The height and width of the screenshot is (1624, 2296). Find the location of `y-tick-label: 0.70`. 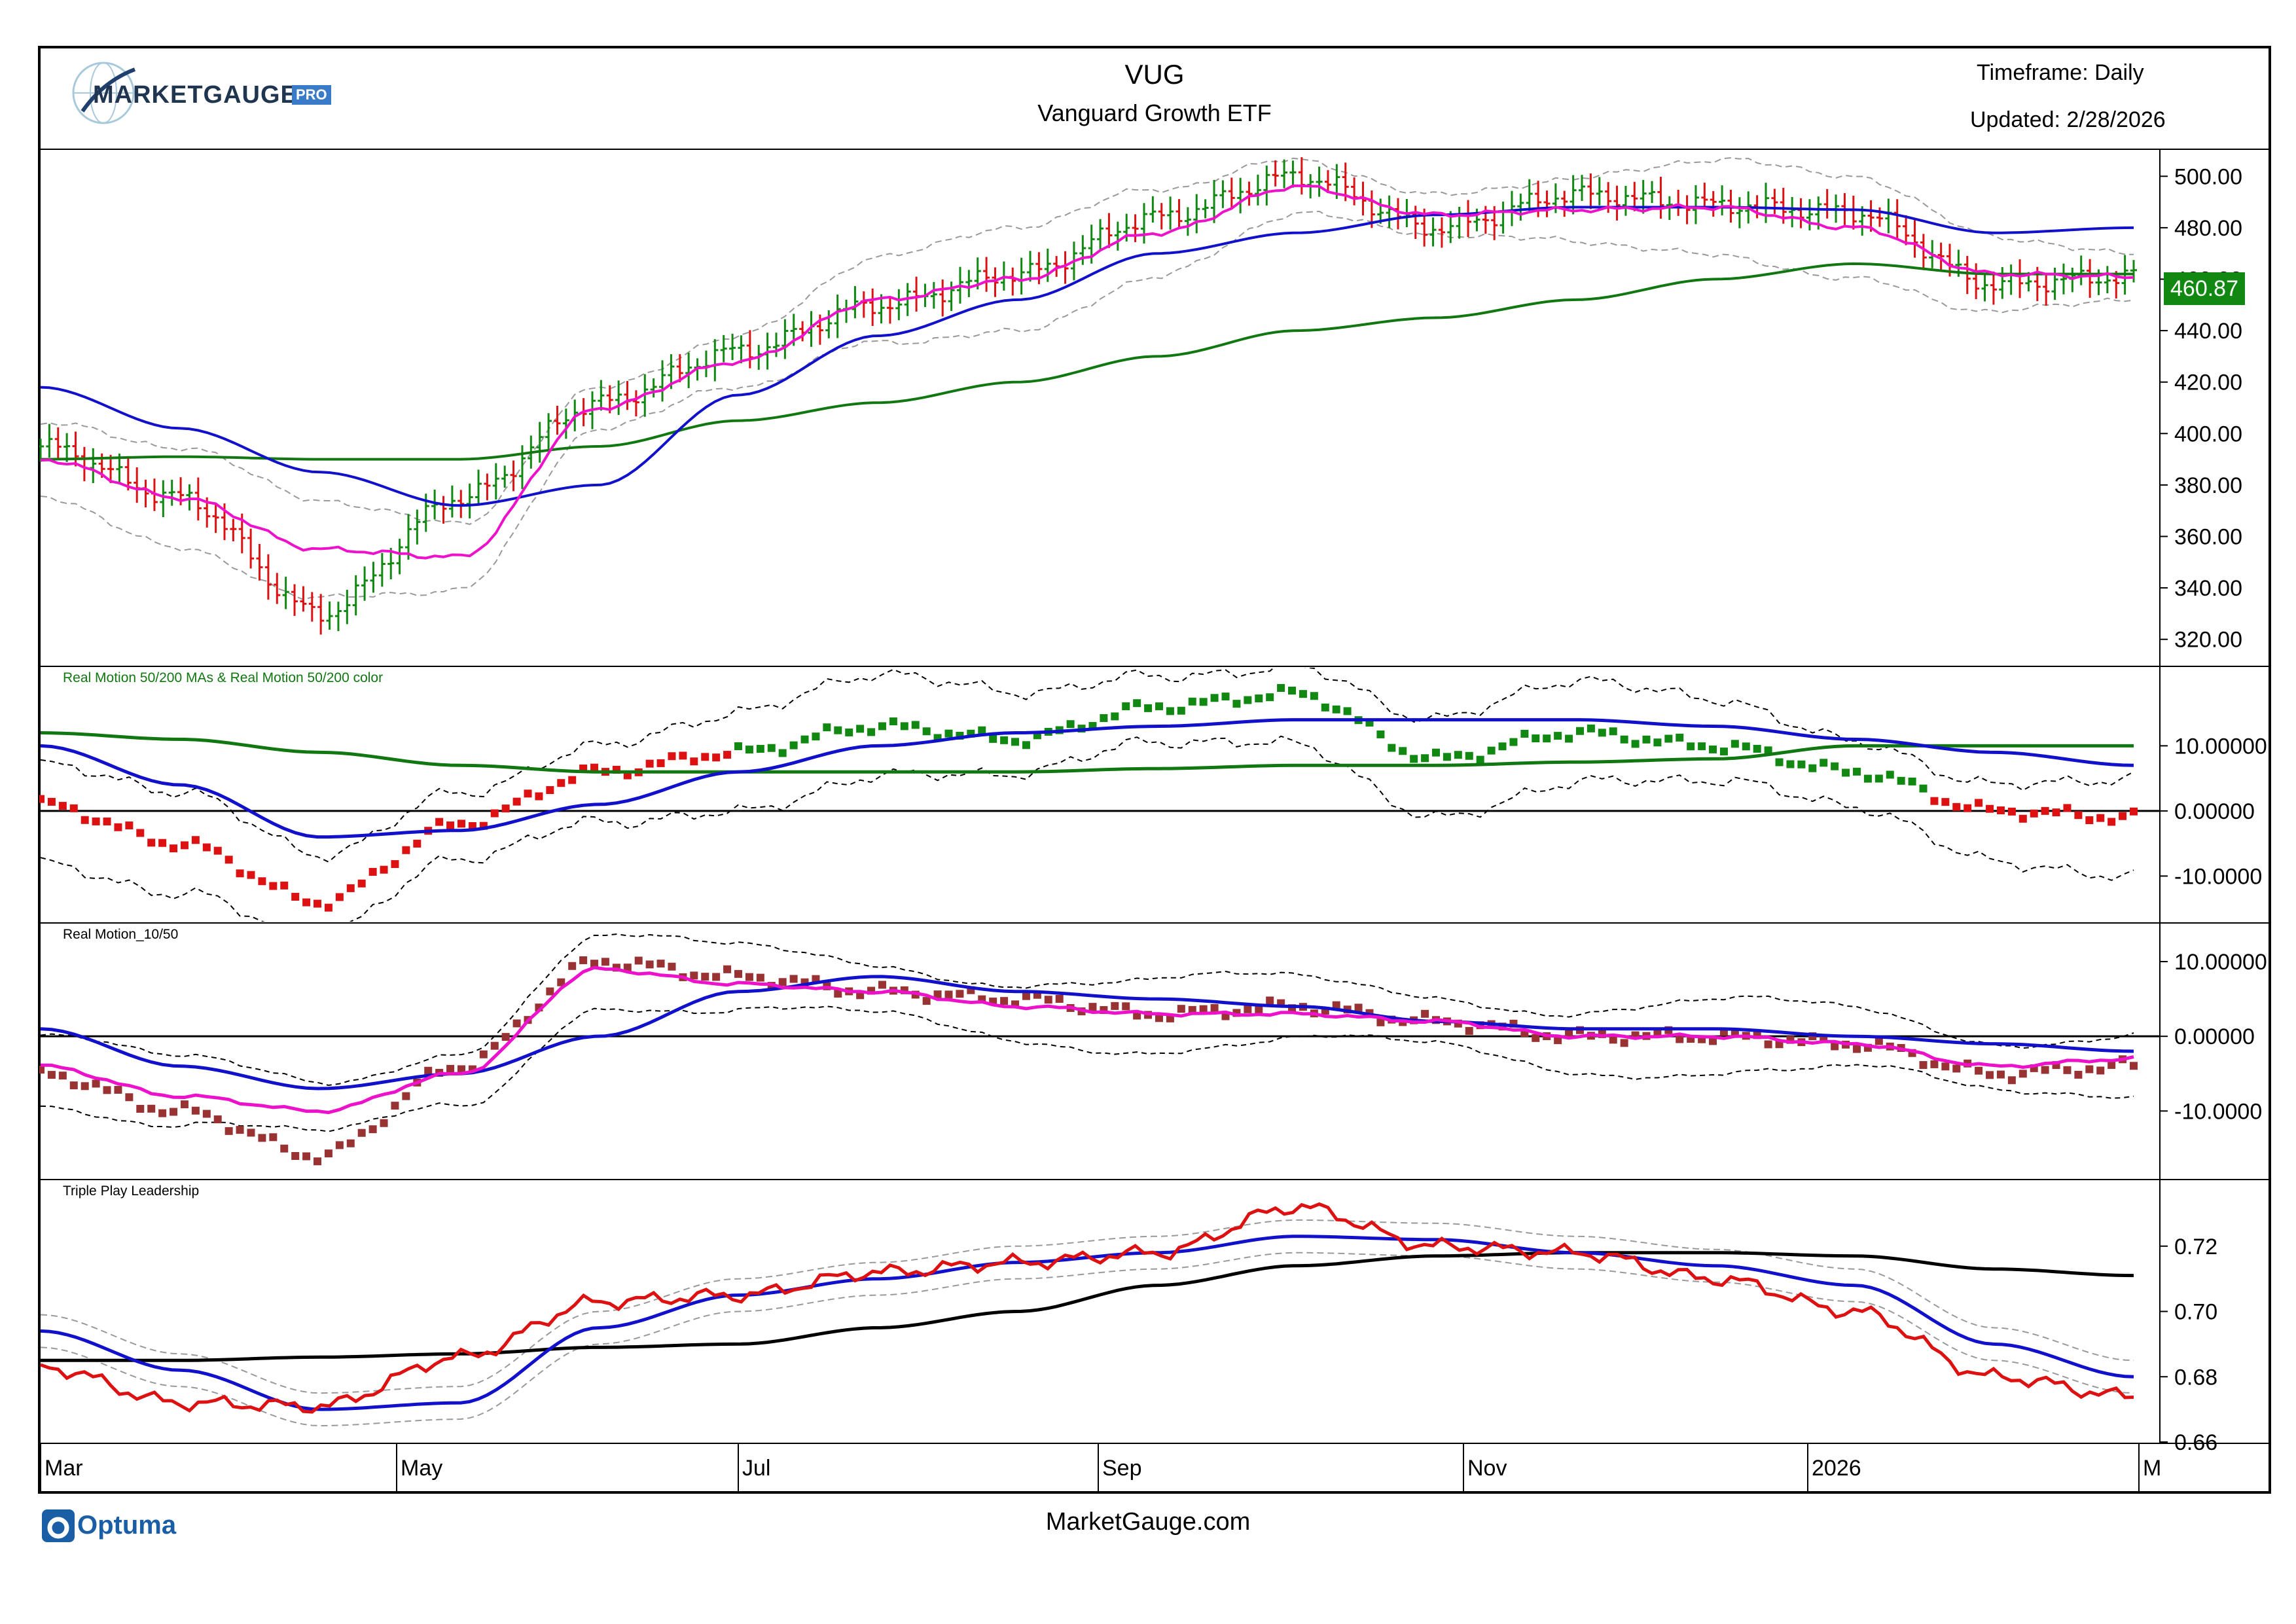

y-tick-label: 0.70 is located at coordinates (2195, 1312).